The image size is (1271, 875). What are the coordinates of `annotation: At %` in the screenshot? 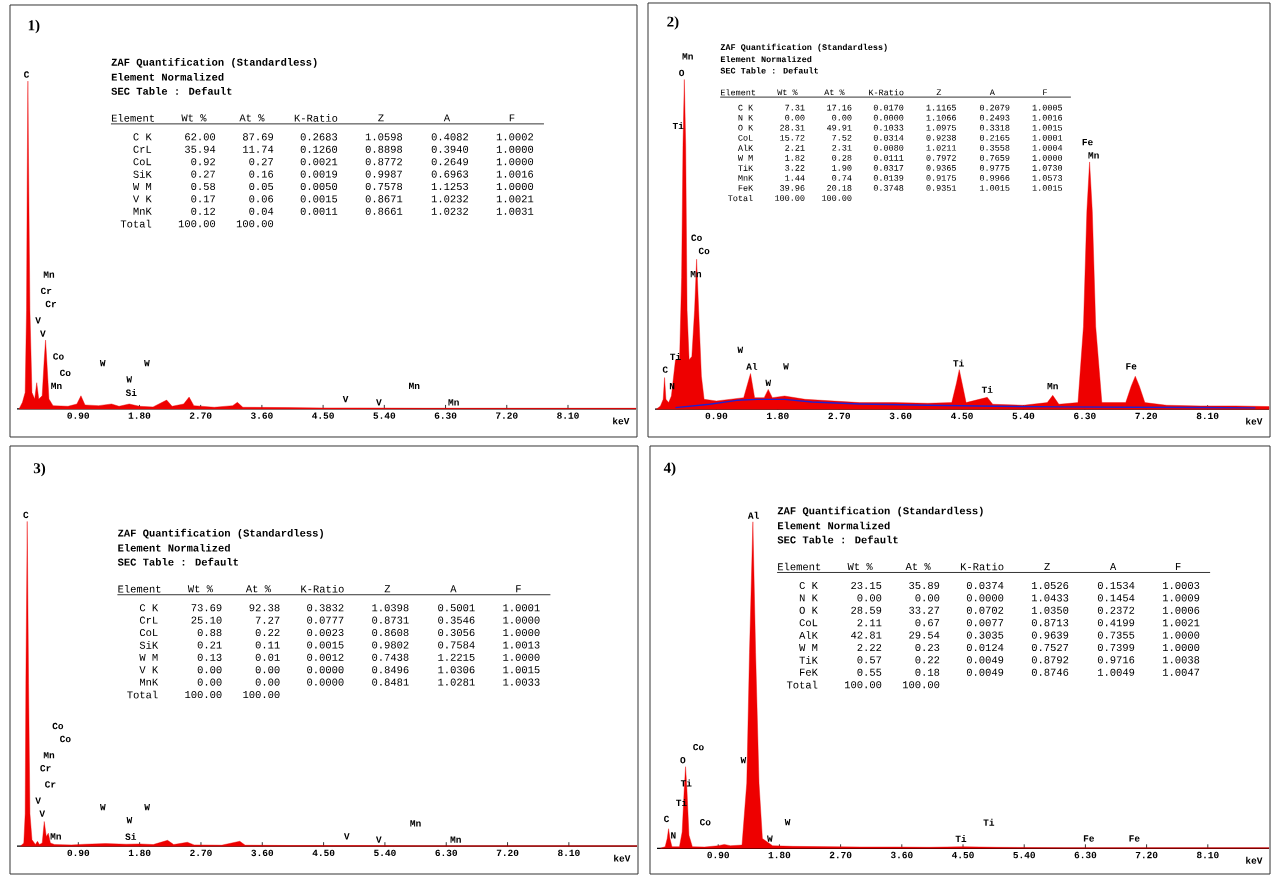 It's located at (834, 92).